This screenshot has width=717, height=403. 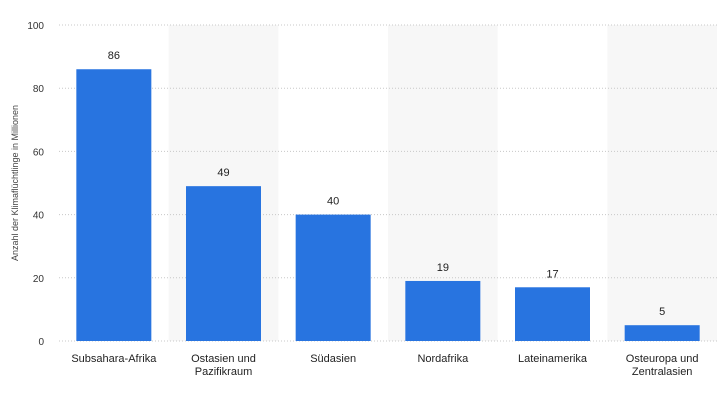 What do you see at coordinates (114, 359) in the screenshot?
I see `category-label: Subsahara-Afrika` at bounding box center [114, 359].